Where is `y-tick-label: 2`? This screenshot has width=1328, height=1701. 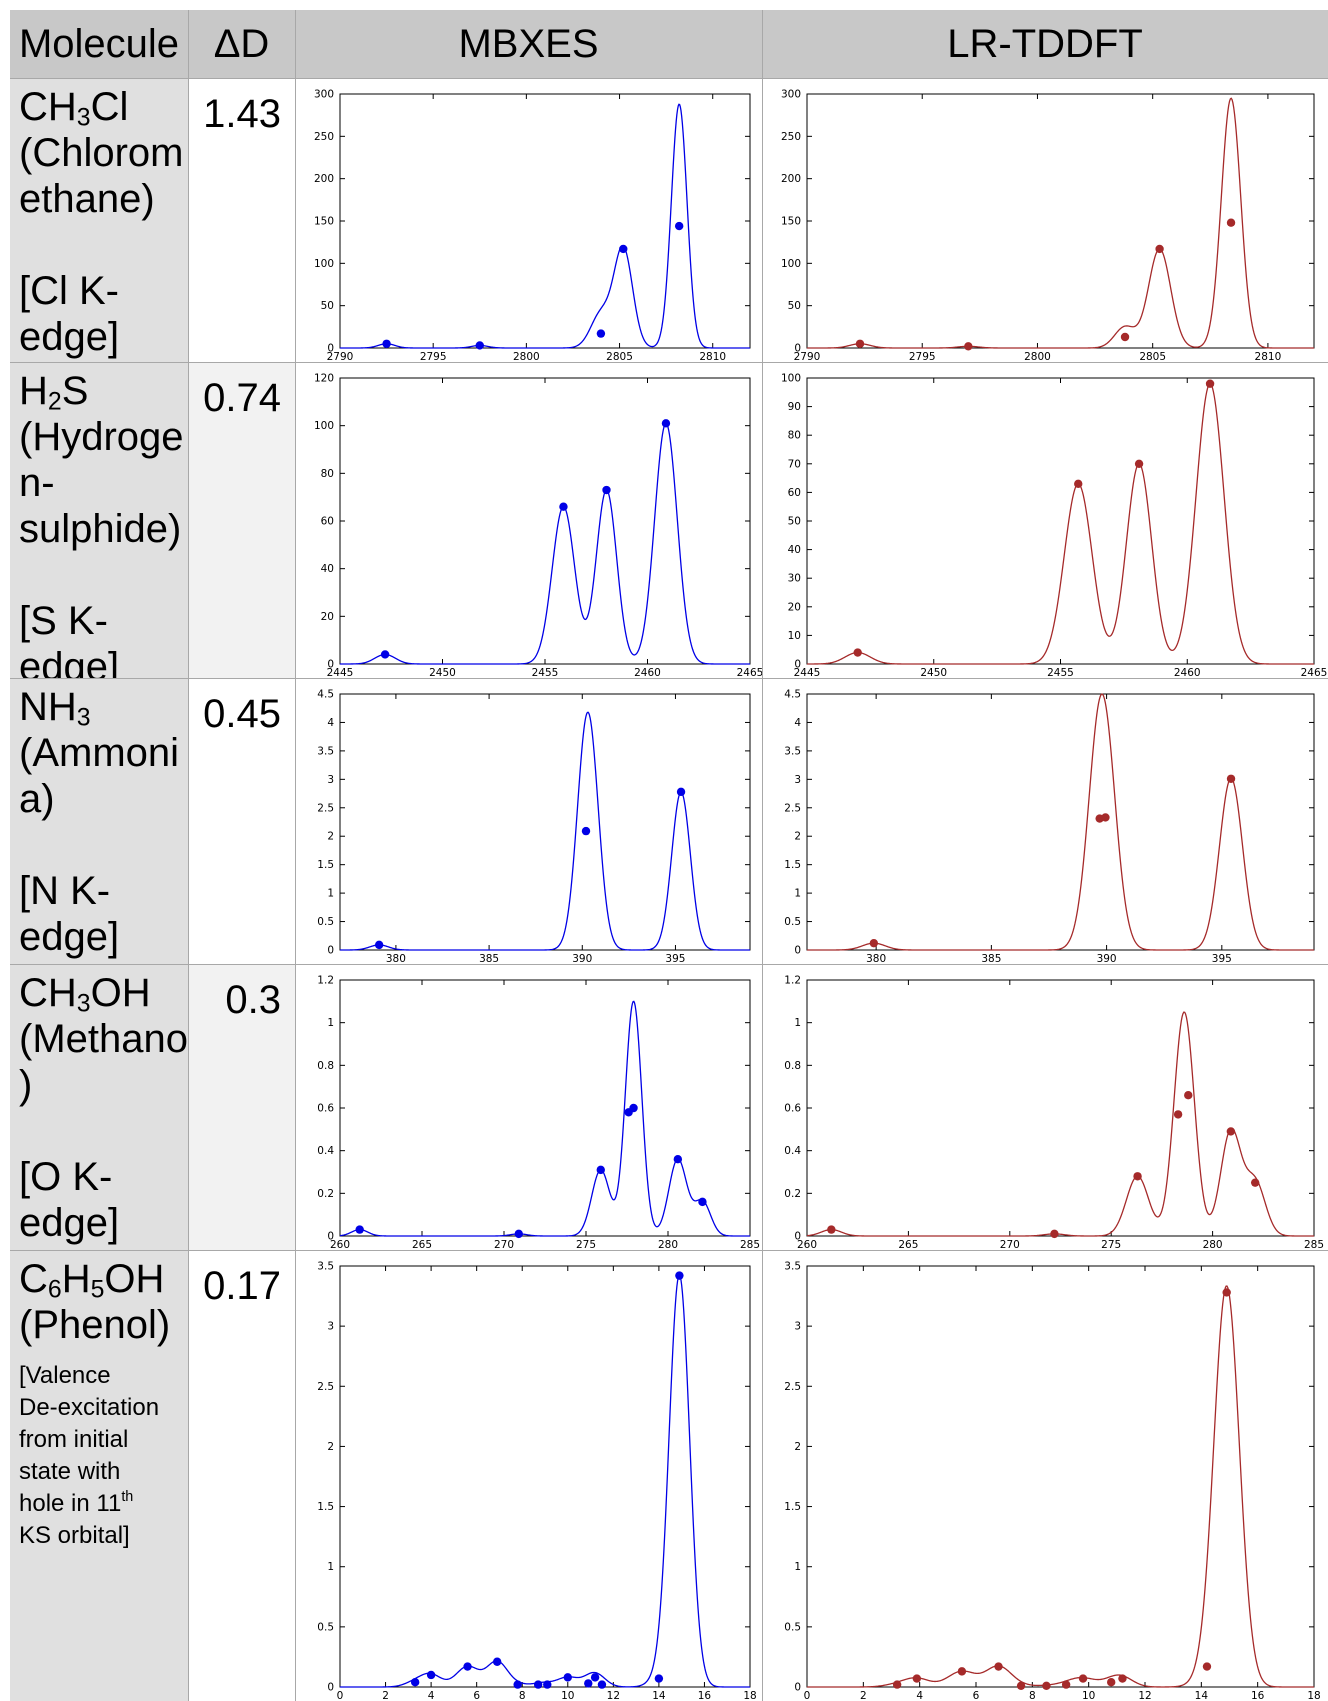 y-tick-label: 2 is located at coordinates (797, 837).